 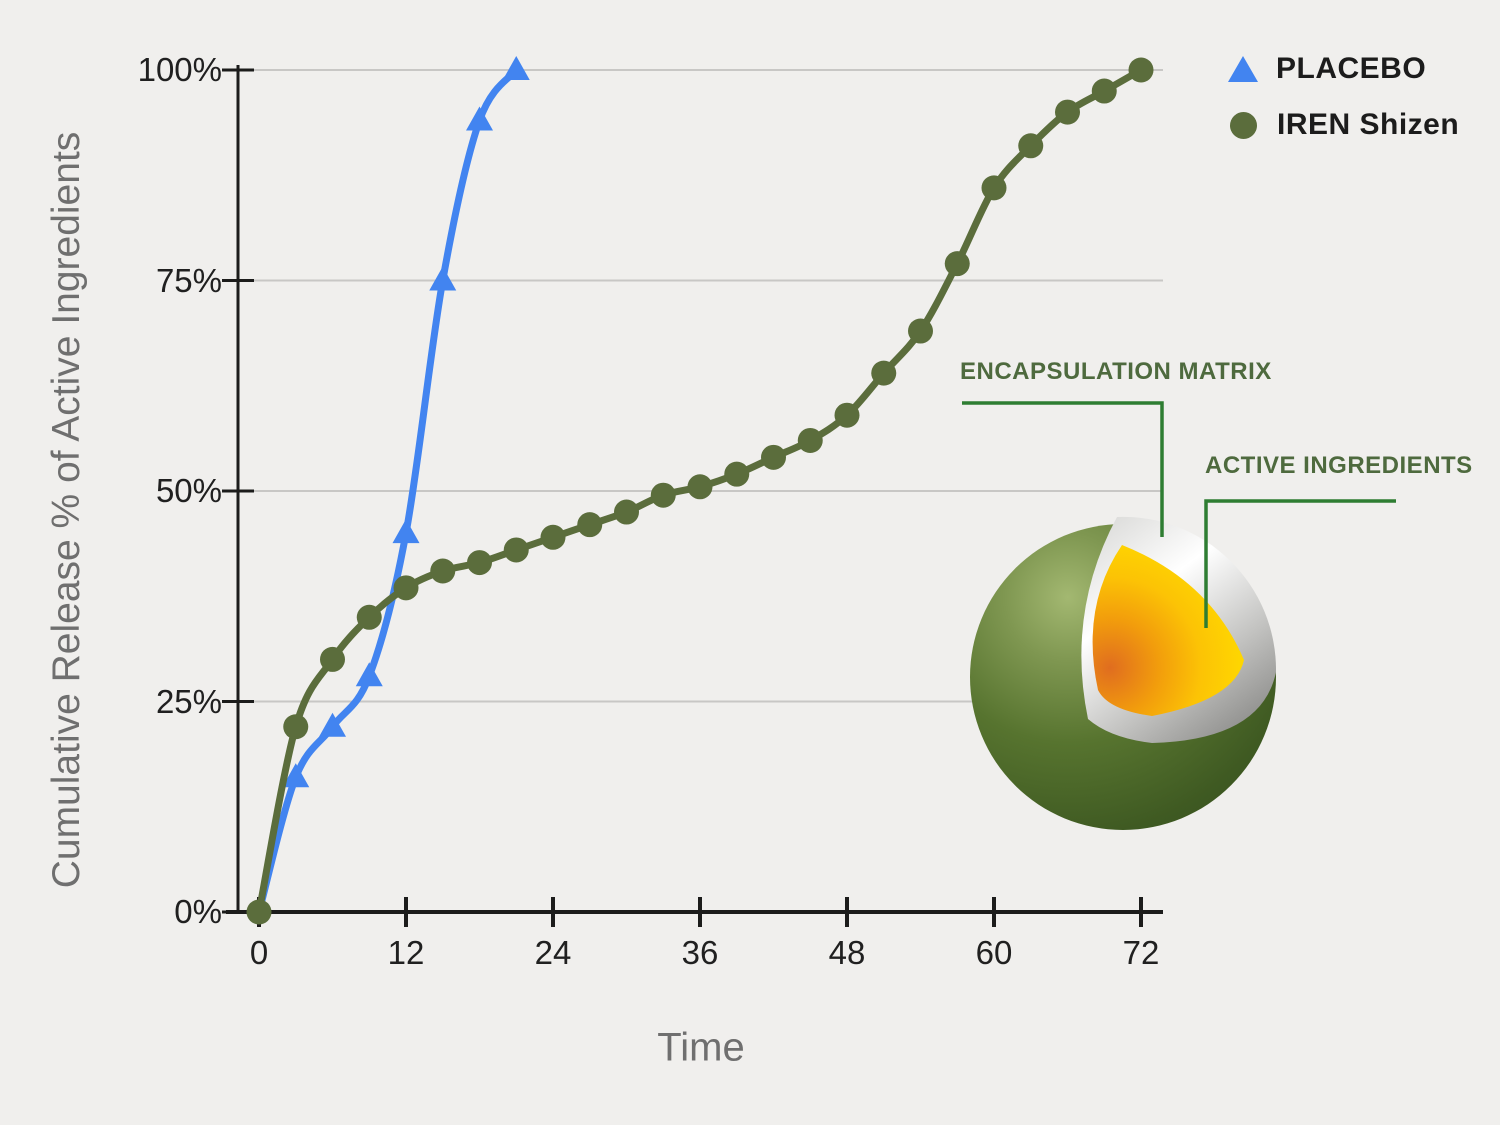 I want to click on active-ingredients-callout-line, so click(x=1300, y=563).